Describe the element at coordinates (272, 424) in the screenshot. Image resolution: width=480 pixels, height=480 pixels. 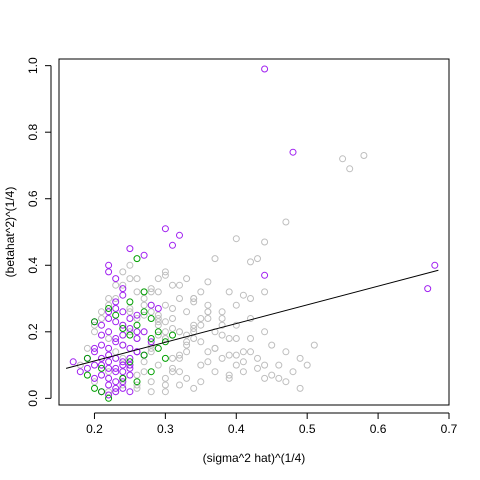
I see `x-axis: 0.2 0.3 0.4 0.5 0.6 0.7` at that location.